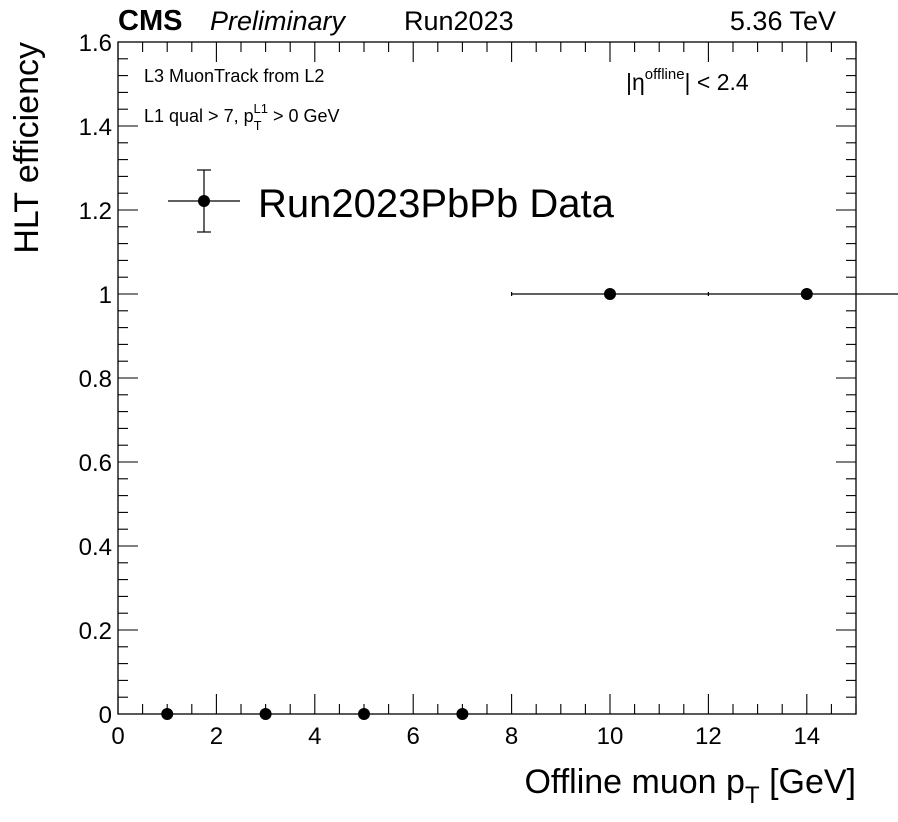  Describe the element at coordinates (806, 736) in the screenshot. I see `x-tick-label: 14` at that location.